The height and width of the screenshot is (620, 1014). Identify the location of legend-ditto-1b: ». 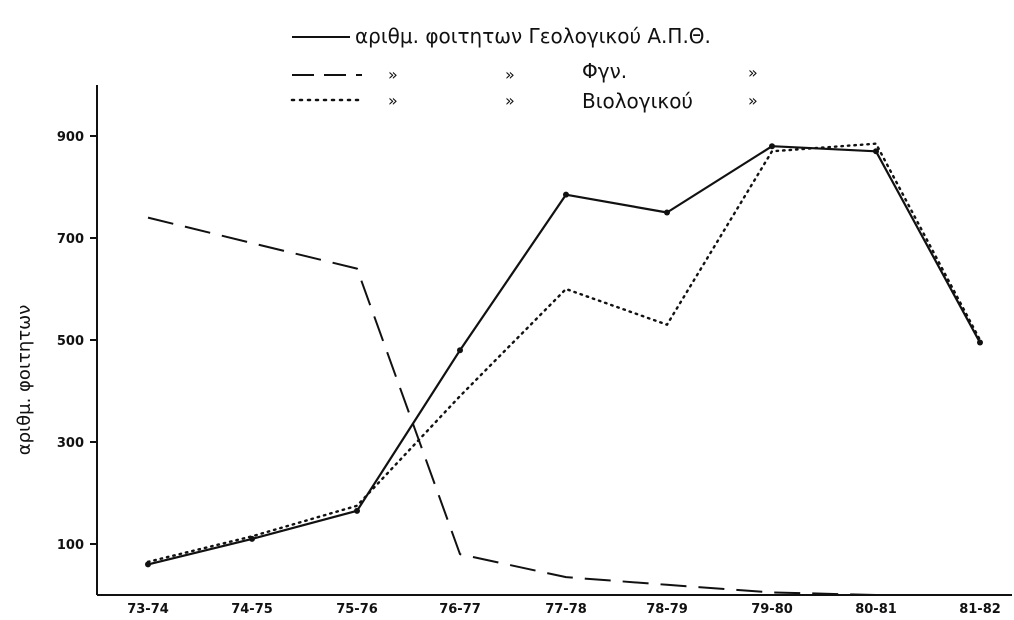
(510, 74).